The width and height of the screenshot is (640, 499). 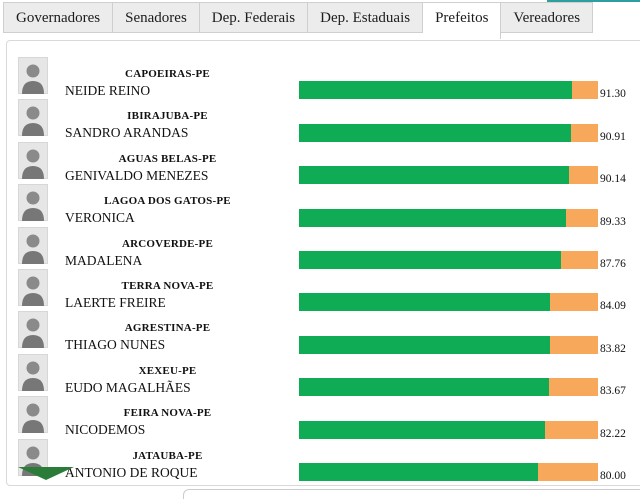 I want to click on bar-column: 89.33, so click(x=462, y=206).